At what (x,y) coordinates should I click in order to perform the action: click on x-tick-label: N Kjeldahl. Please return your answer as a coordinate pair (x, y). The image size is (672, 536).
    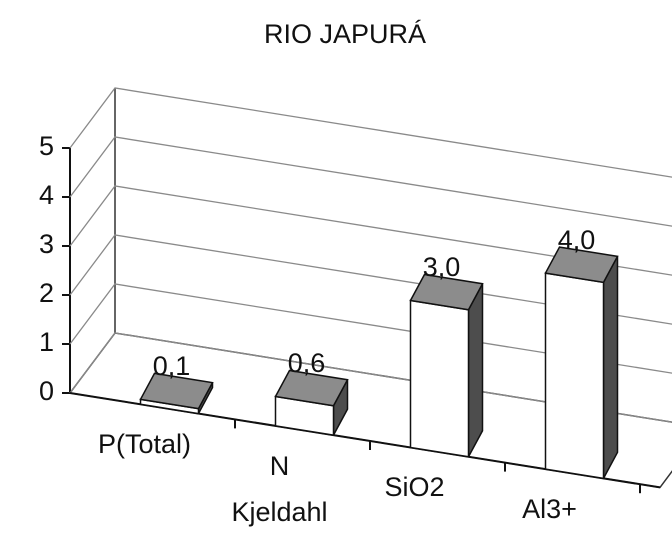
    Looking at the image, I should click on (279, 488).